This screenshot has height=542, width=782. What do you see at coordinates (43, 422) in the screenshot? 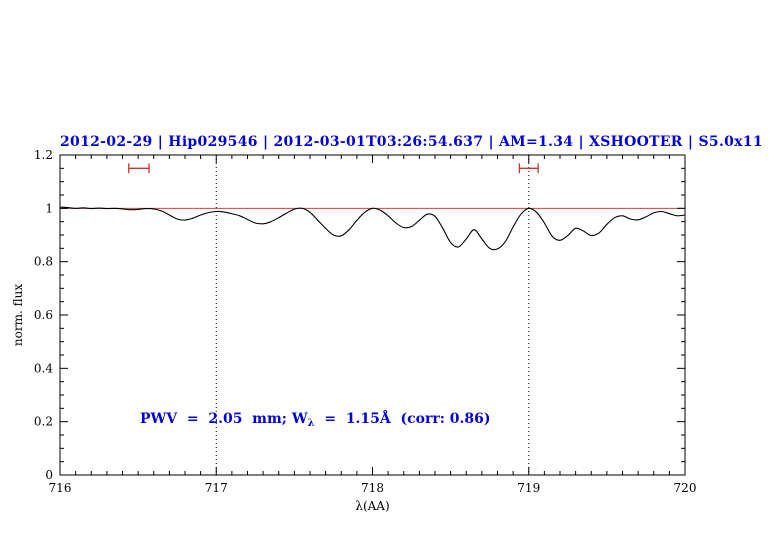
I see `y-tick-label: 0.2` at bounding box center [43, 422].